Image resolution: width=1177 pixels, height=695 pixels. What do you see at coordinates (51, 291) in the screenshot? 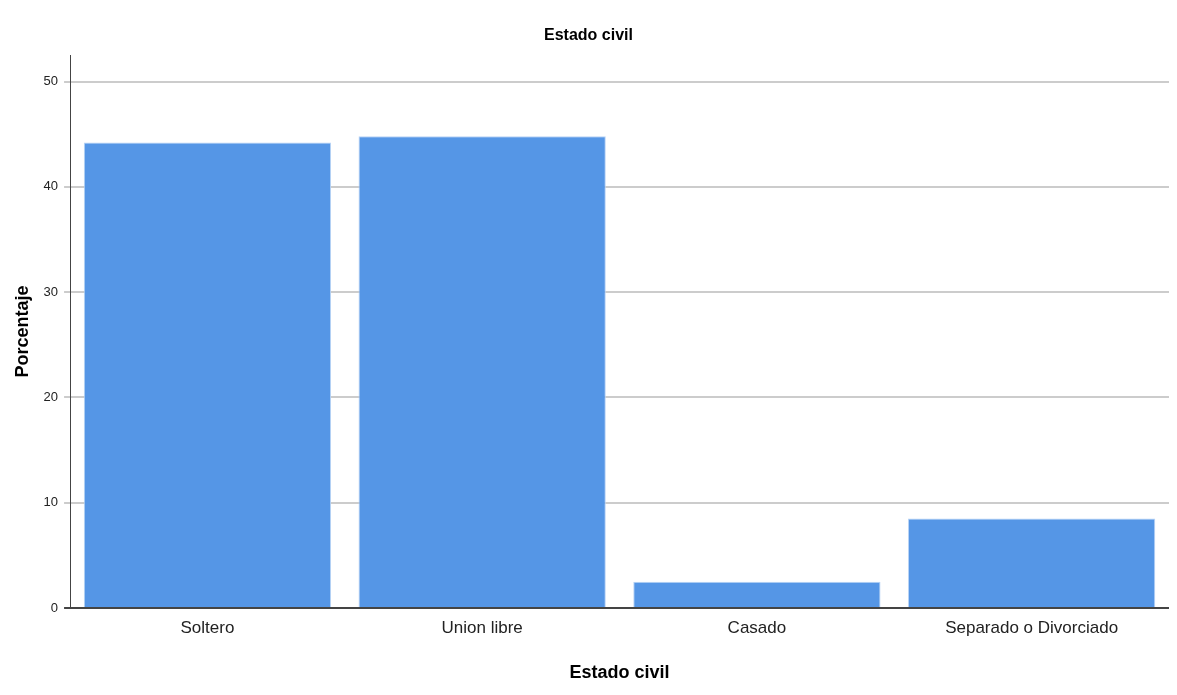
I see `y-tick-label: 30` at bounding box center [51, 291].